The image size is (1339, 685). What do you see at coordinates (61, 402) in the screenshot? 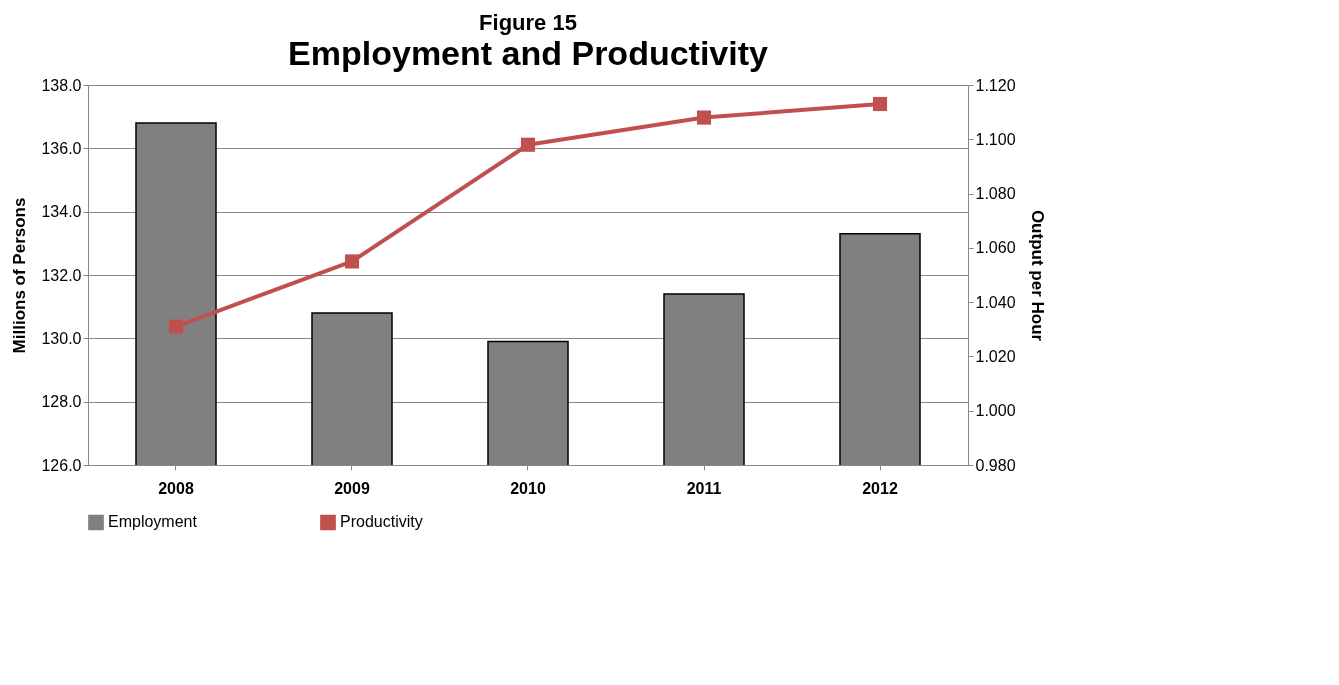
I see `y-tick-label: 128.0` at bounding box center [61, 402].